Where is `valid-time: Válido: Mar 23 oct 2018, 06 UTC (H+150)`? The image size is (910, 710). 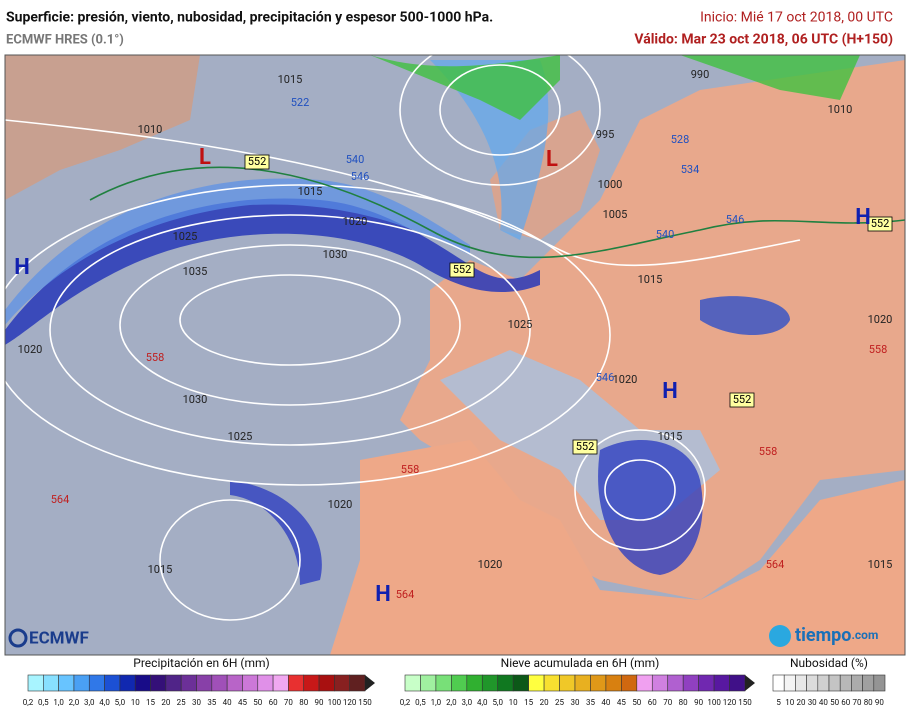
valid-time: Válido: Mar 23 oct 2018, 06 UTC (H+150) is located at coordinates (763, 40).